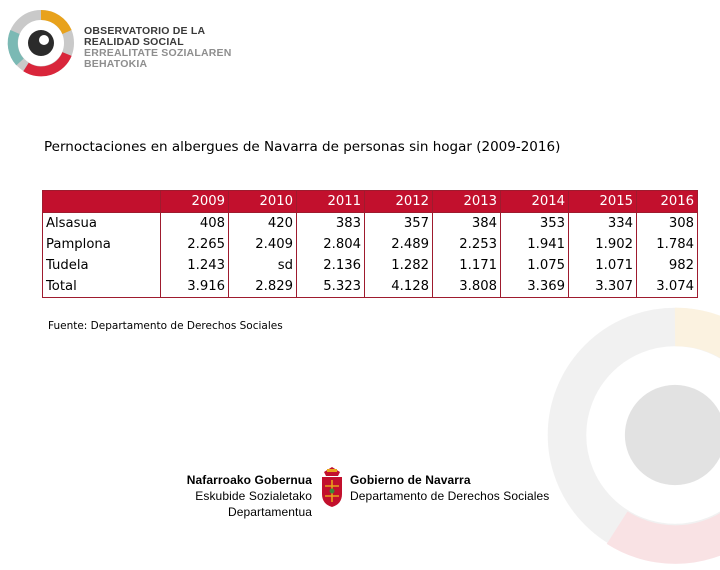 This screenshot has height=570, width=720. Describe the element at coordinates (602, 265) in the screenshot. I see `table-cell: 1.071` at that location.